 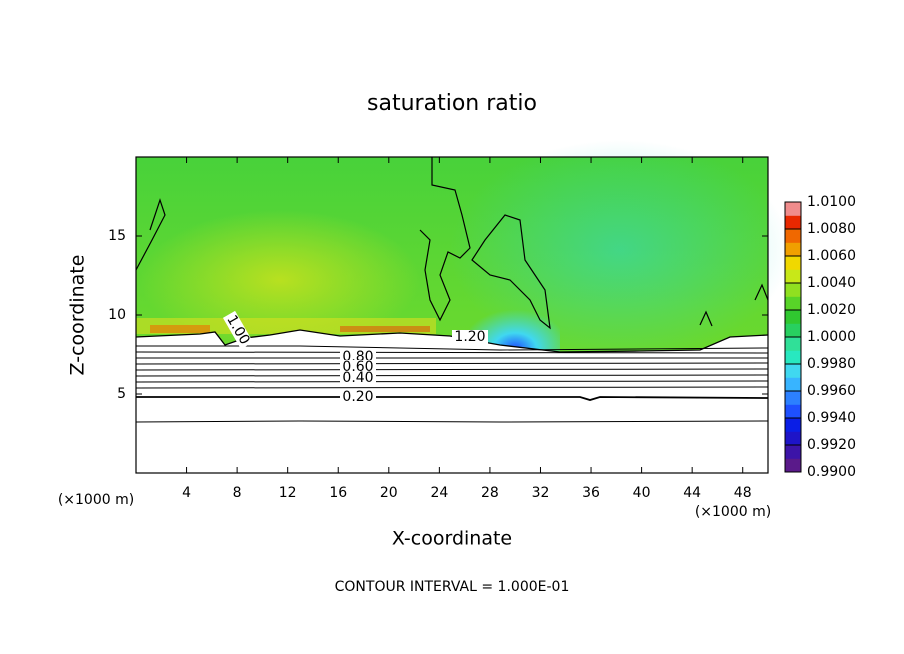 I want to click on colorbar-tick-label: 1.0040, so click(x=831, y=283).